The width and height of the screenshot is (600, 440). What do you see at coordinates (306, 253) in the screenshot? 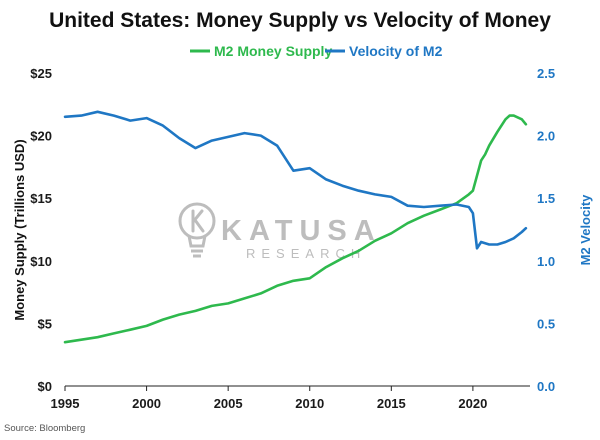
I see `watermark-sub: RESEARCH` at bounding box center [306, 253].